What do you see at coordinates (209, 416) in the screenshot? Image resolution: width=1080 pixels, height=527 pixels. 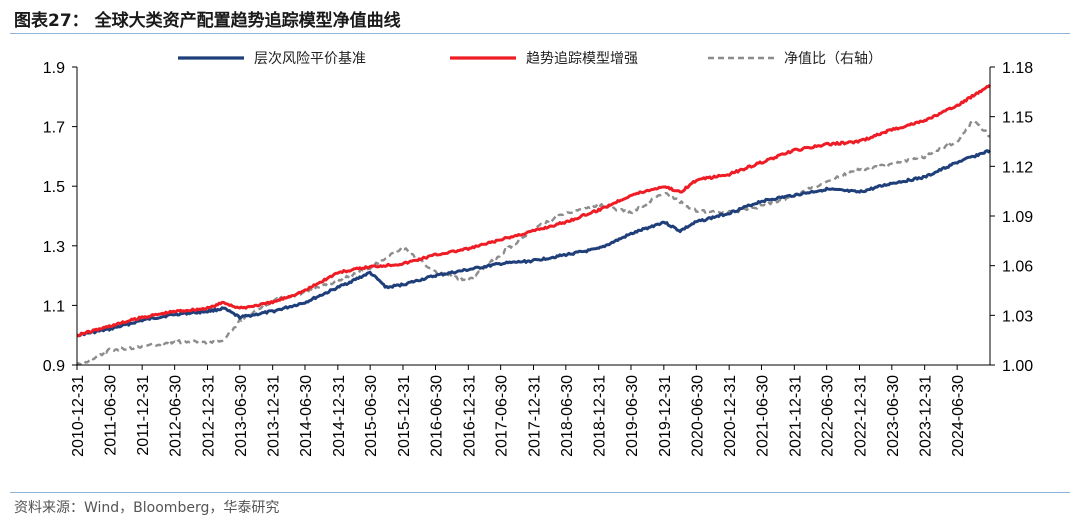 I see `x-tick-label: 2012-12-31` at bounding box center [209, 416].